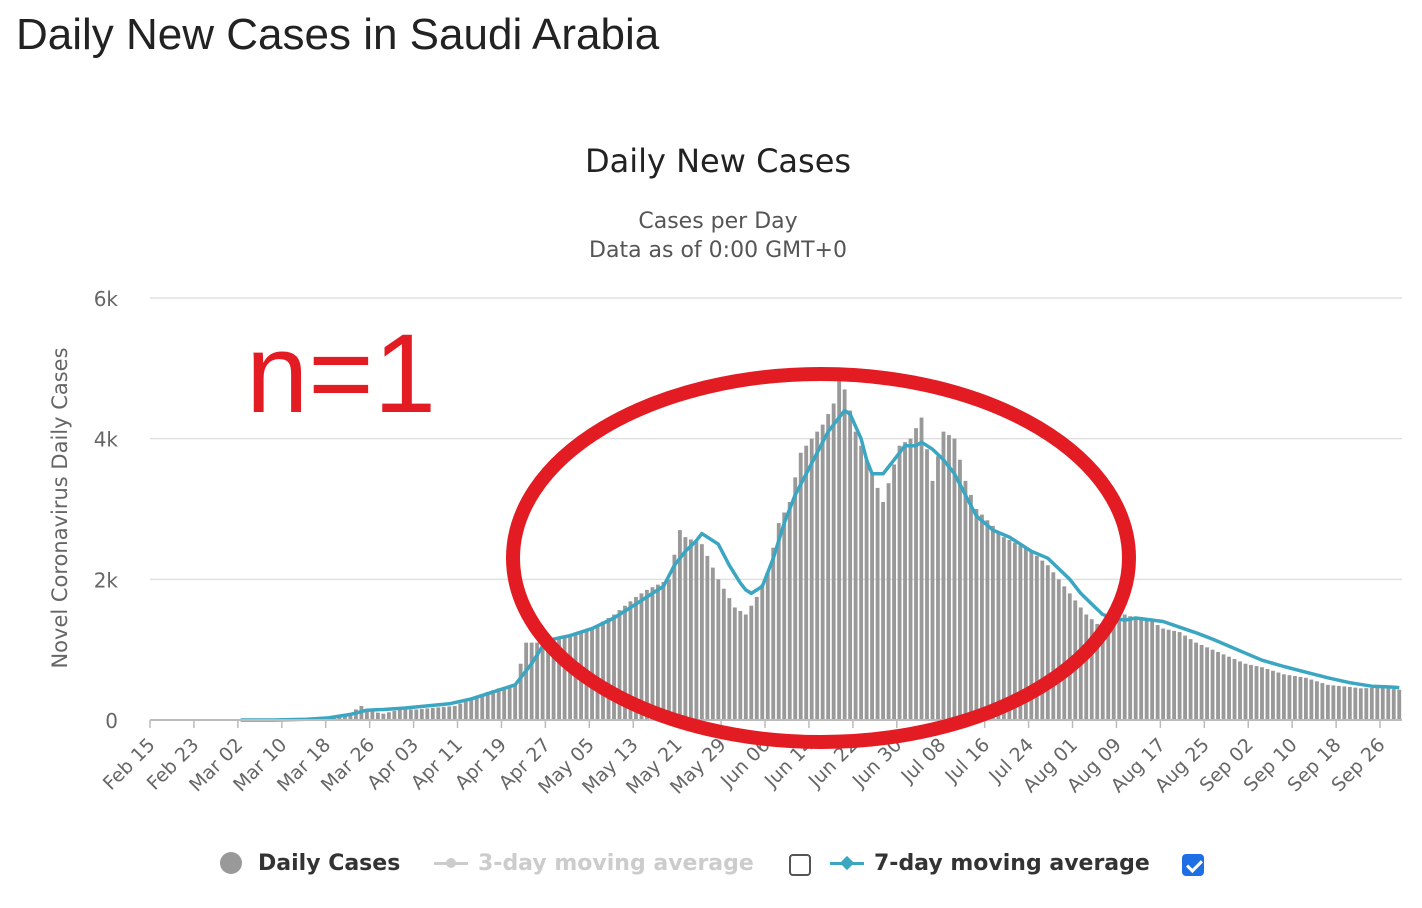  I want to click on y-tick-label: 6k, so click(106, 299).